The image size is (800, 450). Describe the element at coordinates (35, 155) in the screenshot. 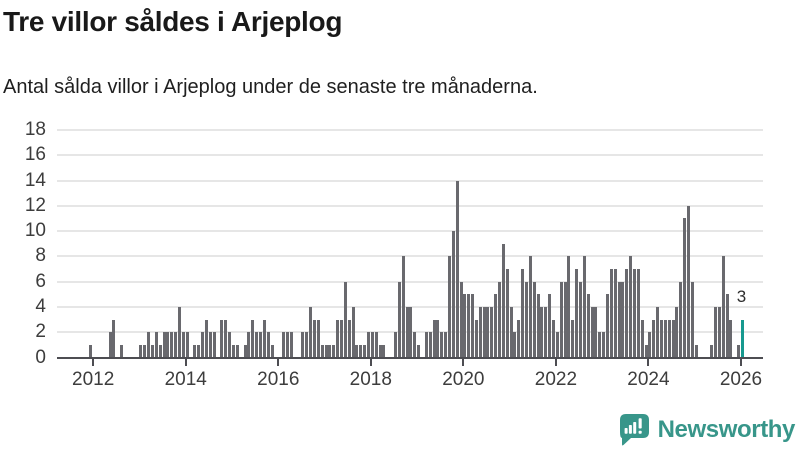

I see `y-axis-label: 16` at that location.